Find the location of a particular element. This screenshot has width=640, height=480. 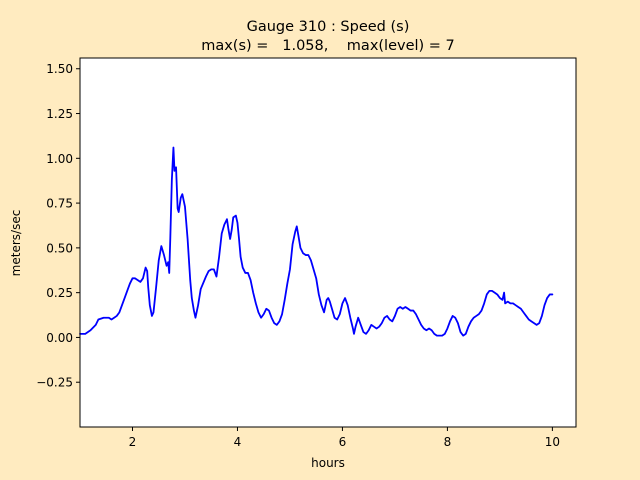

x-tick-label: 6 is located at coordinates (343, 442).